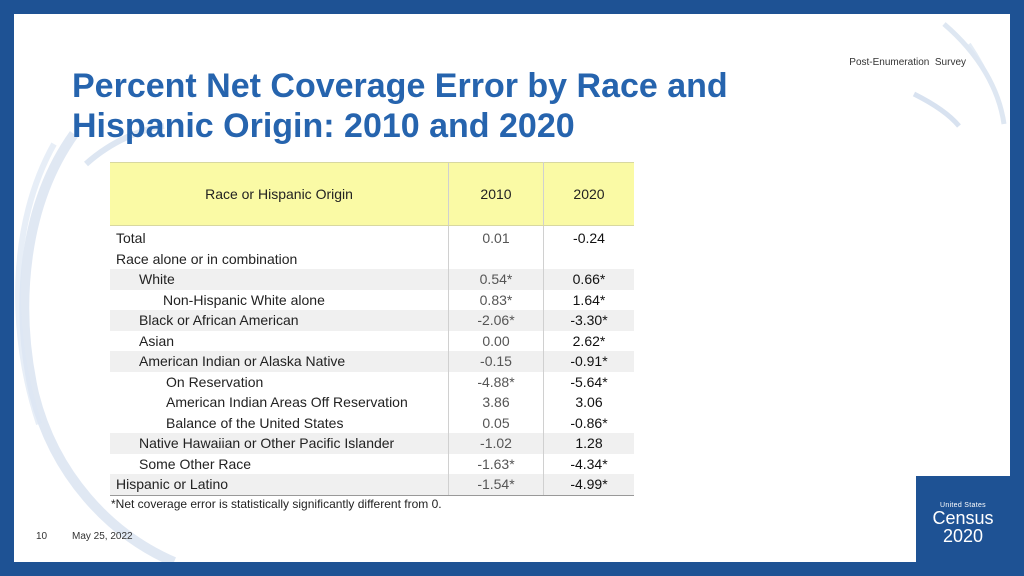 The width and height of the screenshot is (1024, 576). What do you see at coordinates (496, 381) in the screenshot?
I see `value-2010: -4.88*` at bounding box center [496, 381].